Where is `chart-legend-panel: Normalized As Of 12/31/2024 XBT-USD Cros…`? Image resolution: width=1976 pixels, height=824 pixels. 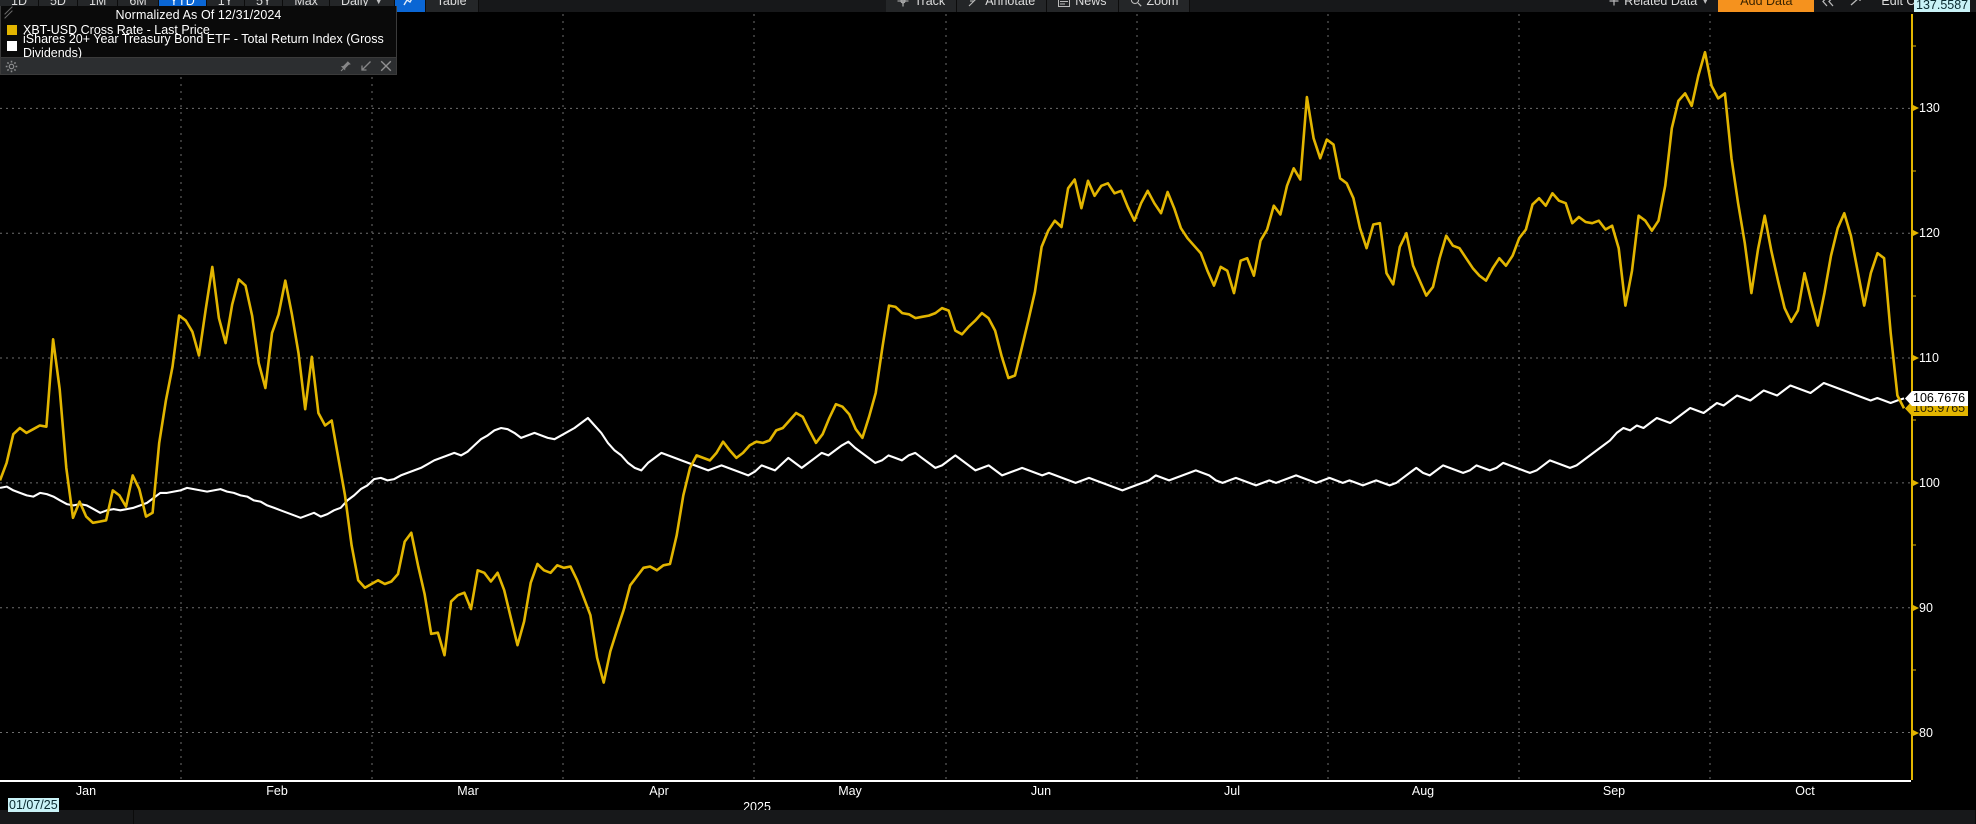
chart-legend-panel: Normalized As Of 12/31/2024 XBT-USD Cros… is located at coordinates (198, 33).